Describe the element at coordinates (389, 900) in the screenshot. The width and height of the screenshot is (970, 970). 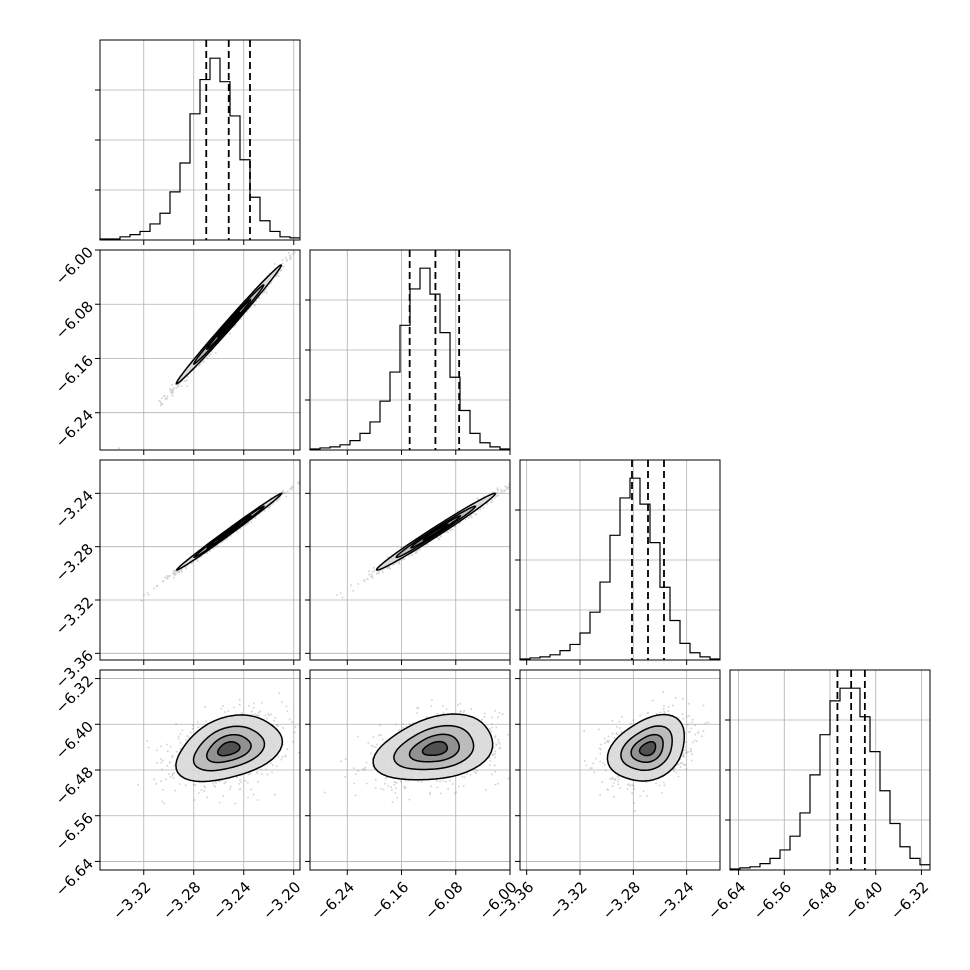
I see `x-tick-label: −6.16` at that location.